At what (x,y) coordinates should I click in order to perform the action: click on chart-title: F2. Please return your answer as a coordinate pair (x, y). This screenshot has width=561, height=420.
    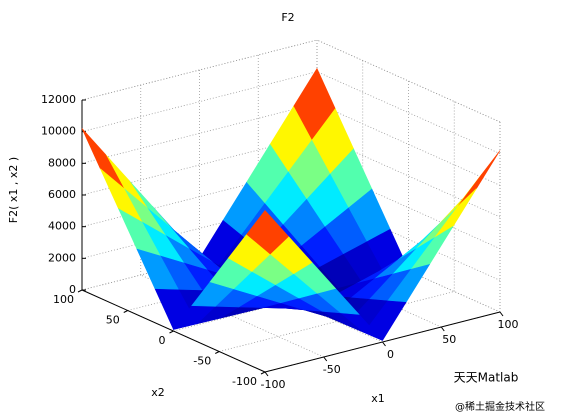
    Looking at the image, I should click on (287, 17).